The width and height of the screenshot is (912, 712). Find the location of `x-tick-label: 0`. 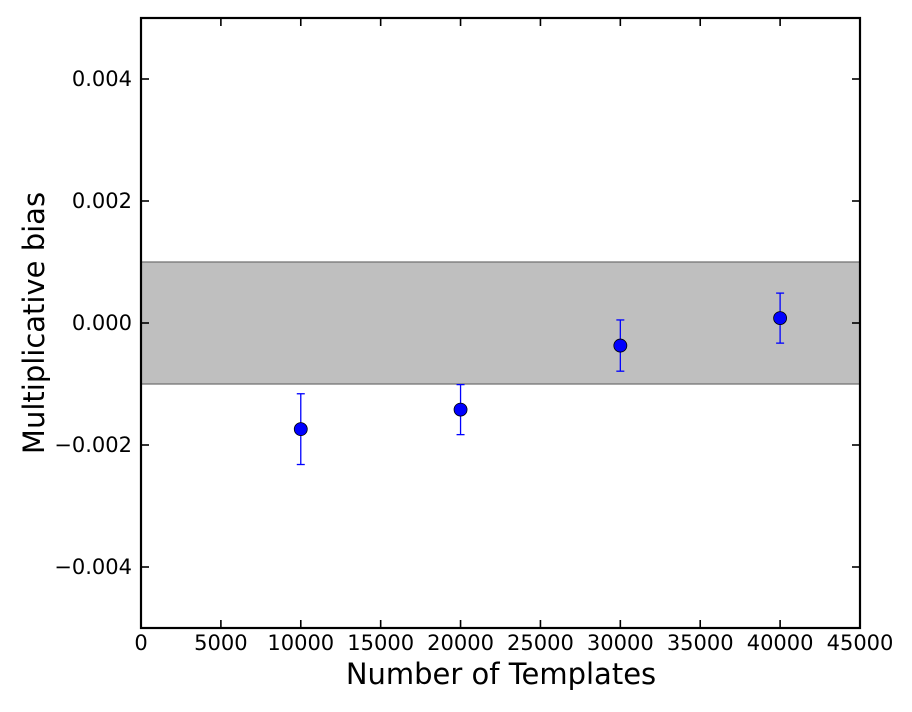

x-tick-label: 0 is located at coordinates (140, 643).